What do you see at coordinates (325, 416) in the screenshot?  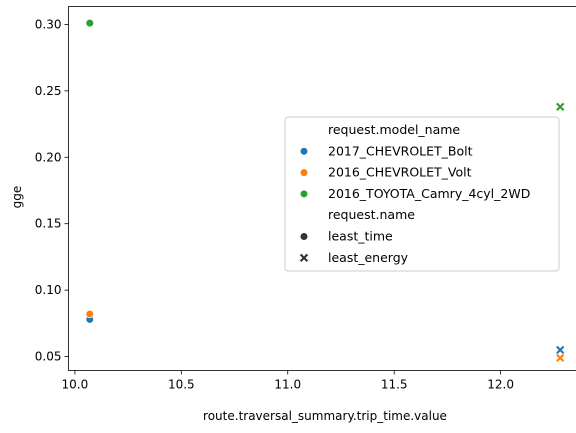 I see `x-axis-label: route.traversal_summary.trip_time.value` at bounding box center [325, 416].